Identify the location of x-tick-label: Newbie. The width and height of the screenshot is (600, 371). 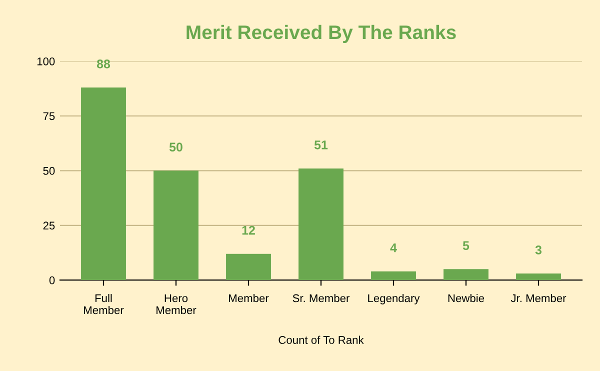
(466, 298).